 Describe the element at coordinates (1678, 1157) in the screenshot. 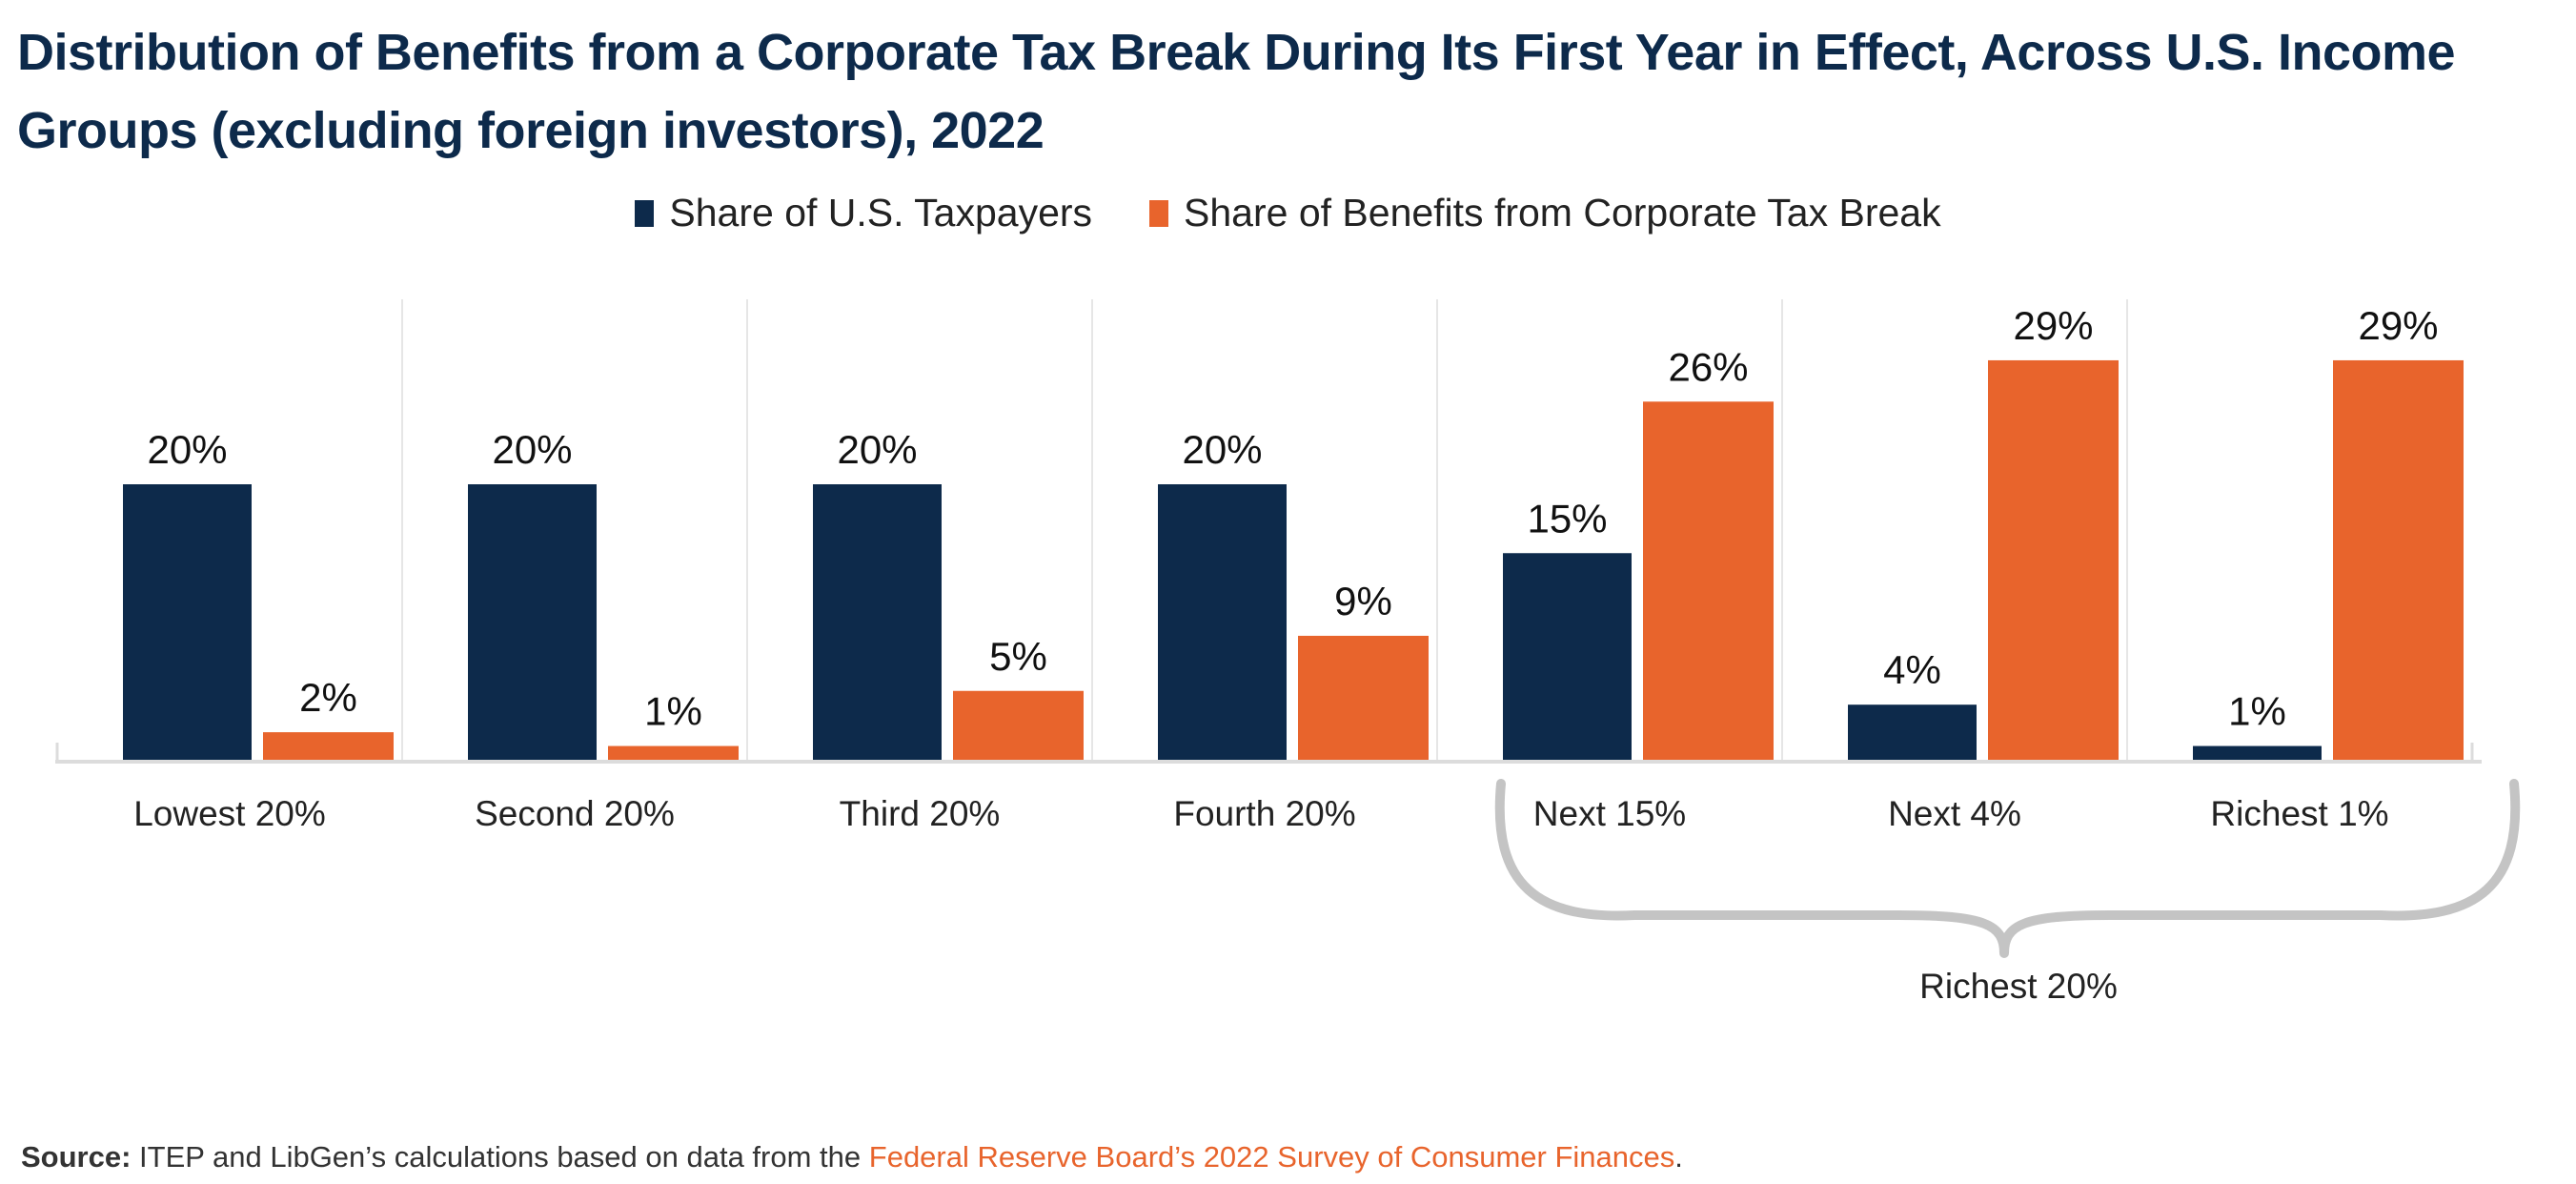

I see `source-end: .` at that location.